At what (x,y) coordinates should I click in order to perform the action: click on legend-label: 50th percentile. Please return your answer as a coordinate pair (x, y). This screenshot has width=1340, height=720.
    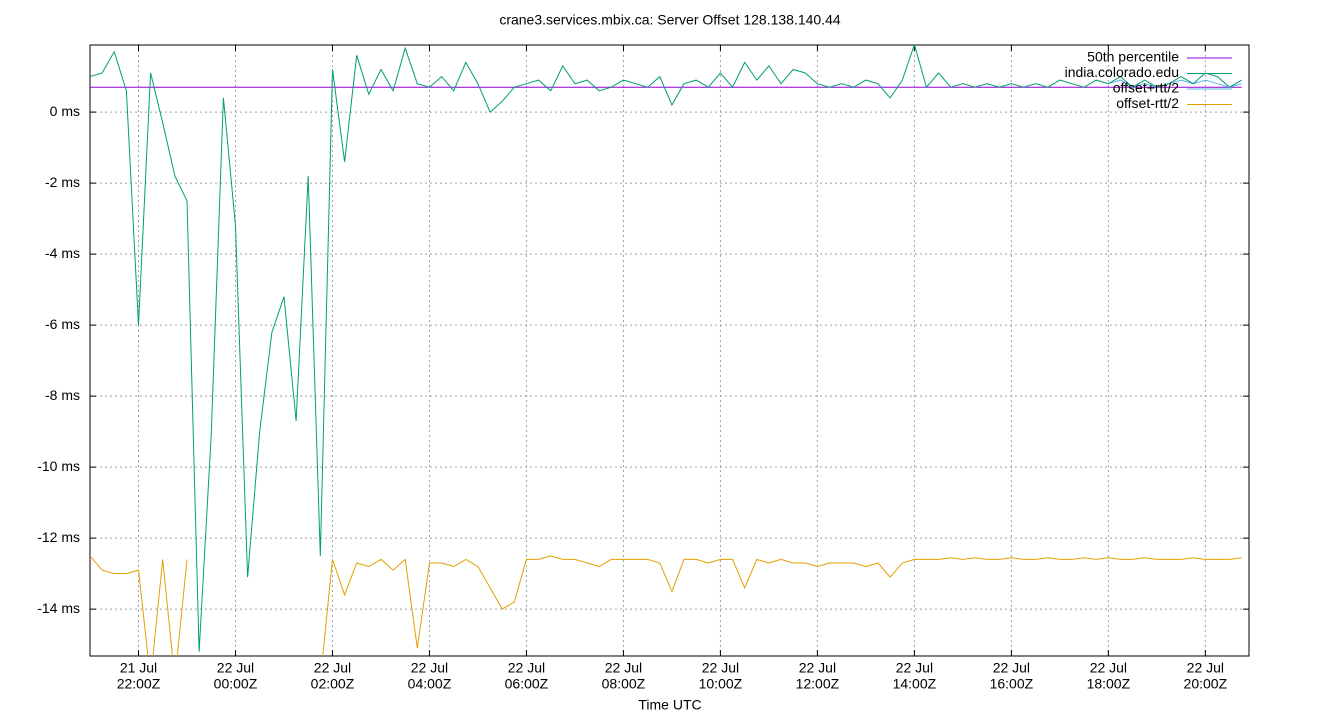
    Looking at the image, I should click on (1133, 57).